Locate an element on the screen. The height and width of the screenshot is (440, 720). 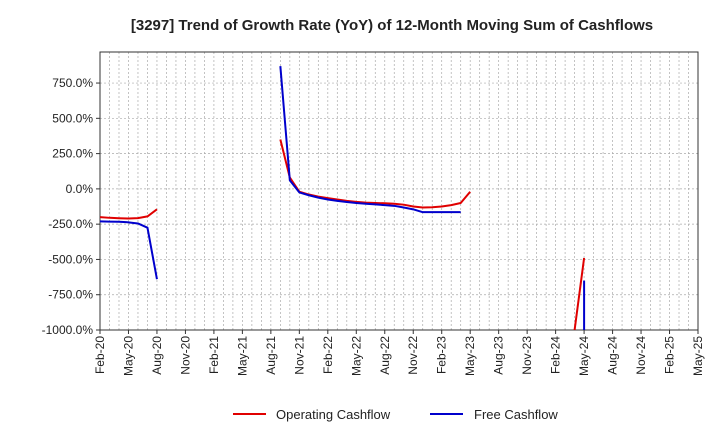
y-tick-label: 0.0% is located at coordinates (80, 189).